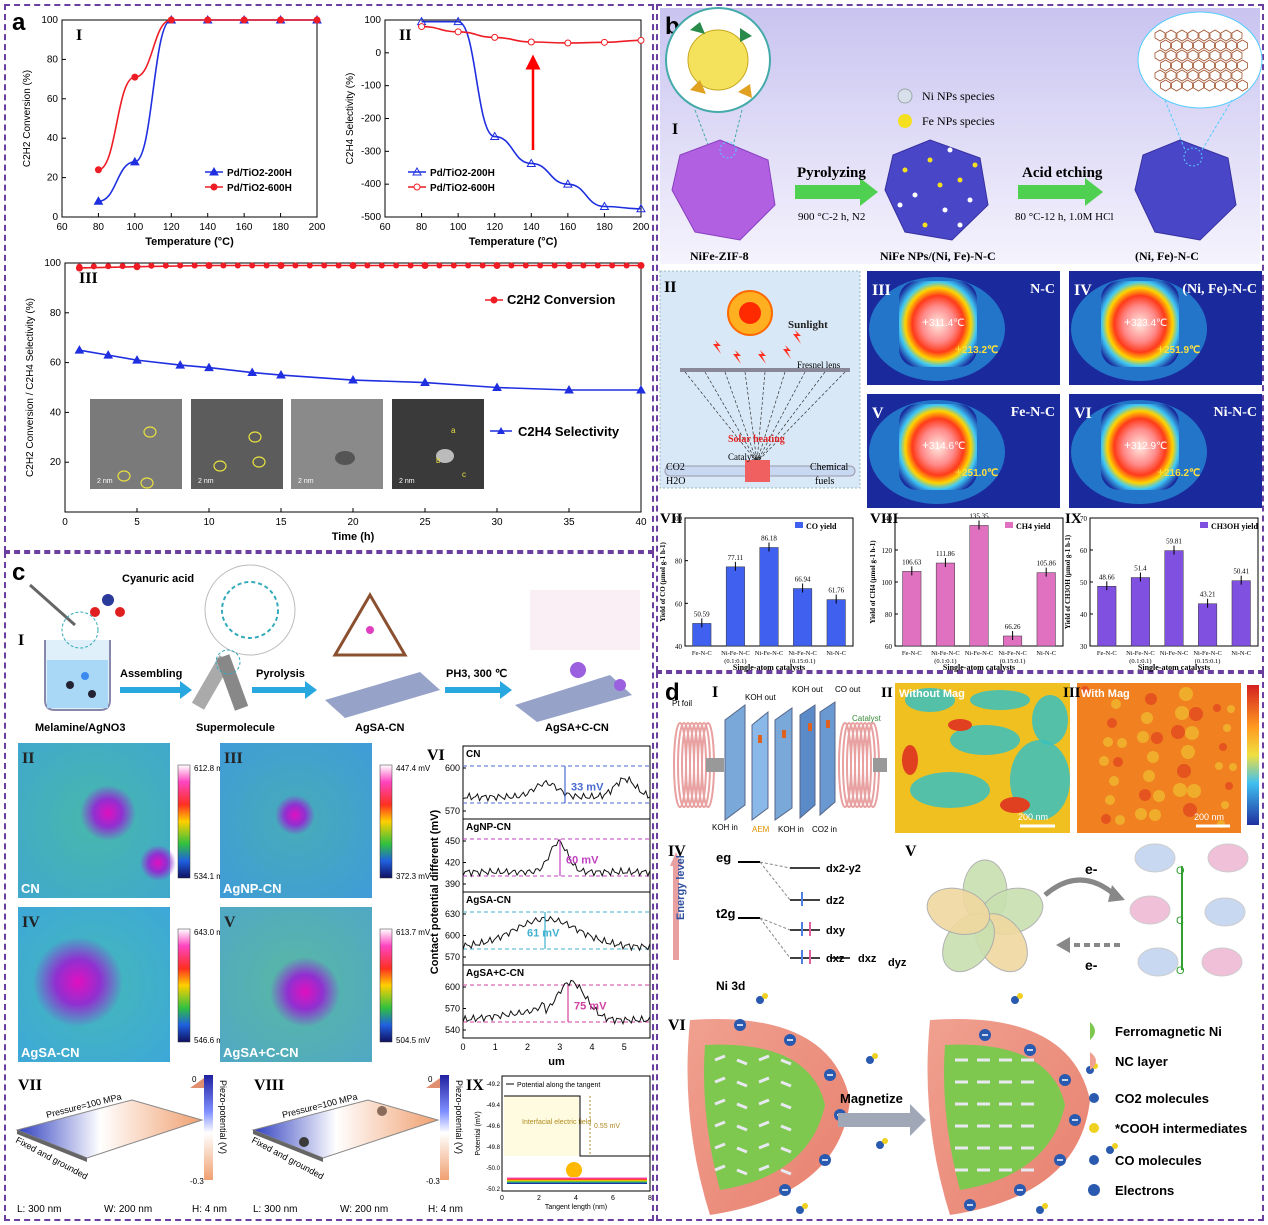 Image resolution: width=1268 pixels, height=1225 pixels. What do you see at coordinates (137, 522) in the screenshot?
I see `x-tick-label: 5` at bounding box center [137, 522].